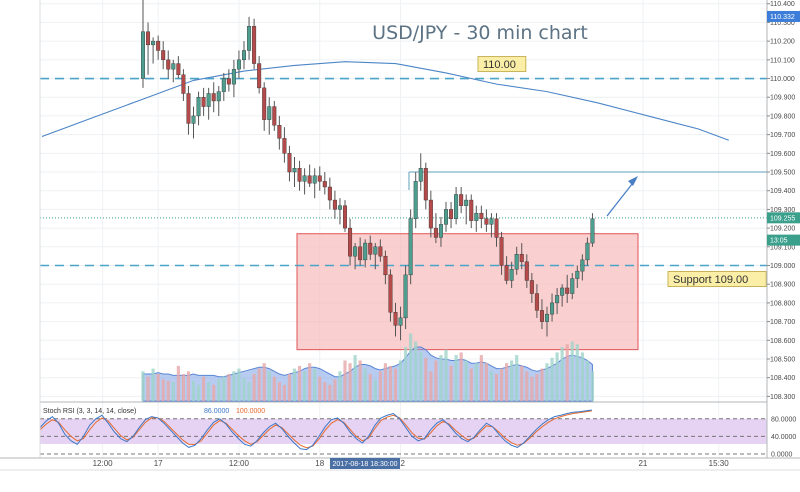  What do you see at coordinates (782, 285) in the screenshot?
I see `price-tick-label: 108.900` at bounding box center [782, 285].